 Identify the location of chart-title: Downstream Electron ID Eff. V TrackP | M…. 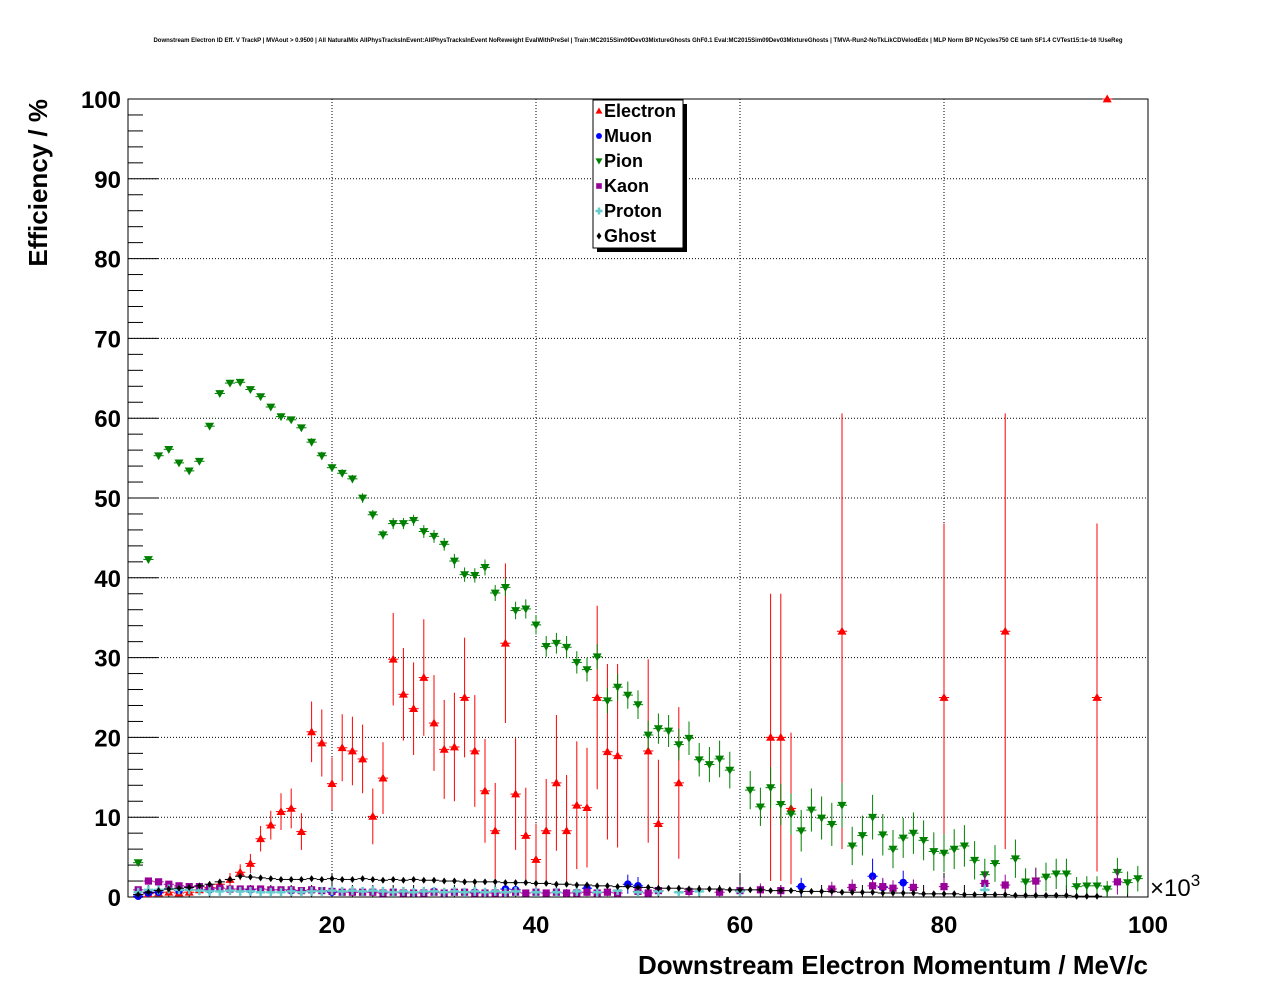
(637, 41).